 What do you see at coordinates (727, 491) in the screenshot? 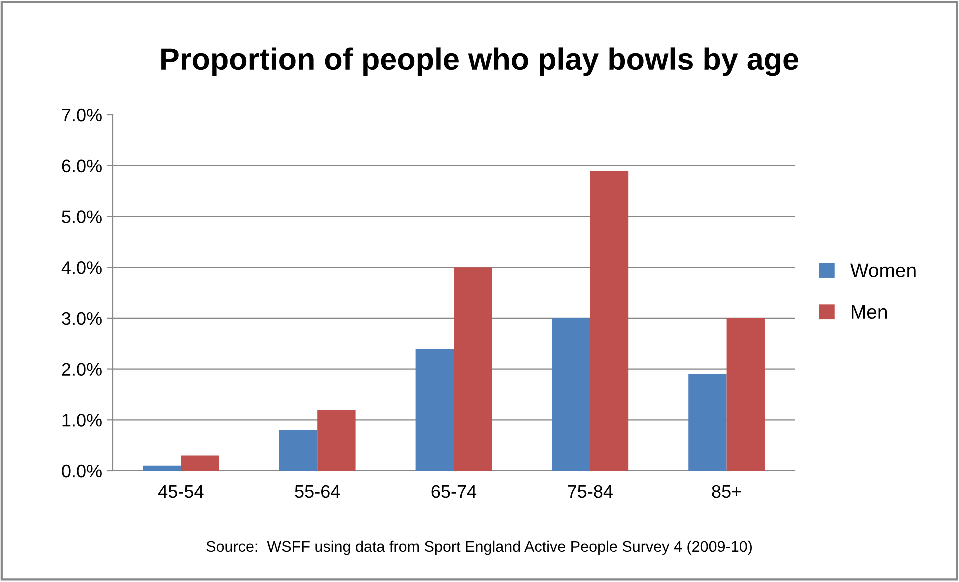
I see `x-tick-label: 85+` at bounding box center [727, 491].